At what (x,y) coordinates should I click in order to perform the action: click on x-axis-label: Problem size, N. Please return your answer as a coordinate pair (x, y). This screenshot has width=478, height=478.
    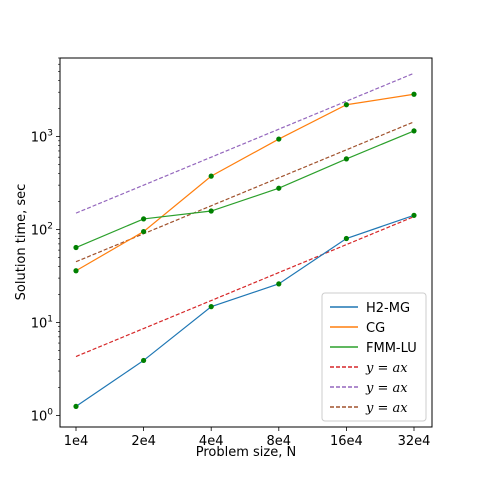
    Looking at the image, I should click on (246, 452).